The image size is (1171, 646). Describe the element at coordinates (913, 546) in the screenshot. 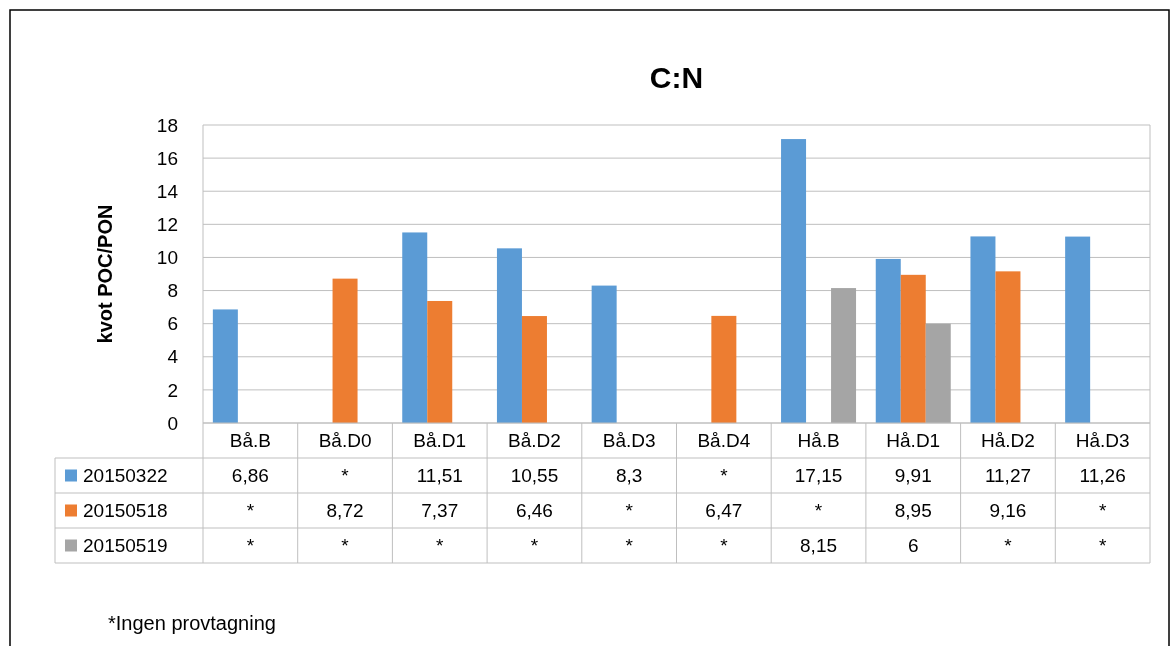

I see `data-label: 6` at that location.